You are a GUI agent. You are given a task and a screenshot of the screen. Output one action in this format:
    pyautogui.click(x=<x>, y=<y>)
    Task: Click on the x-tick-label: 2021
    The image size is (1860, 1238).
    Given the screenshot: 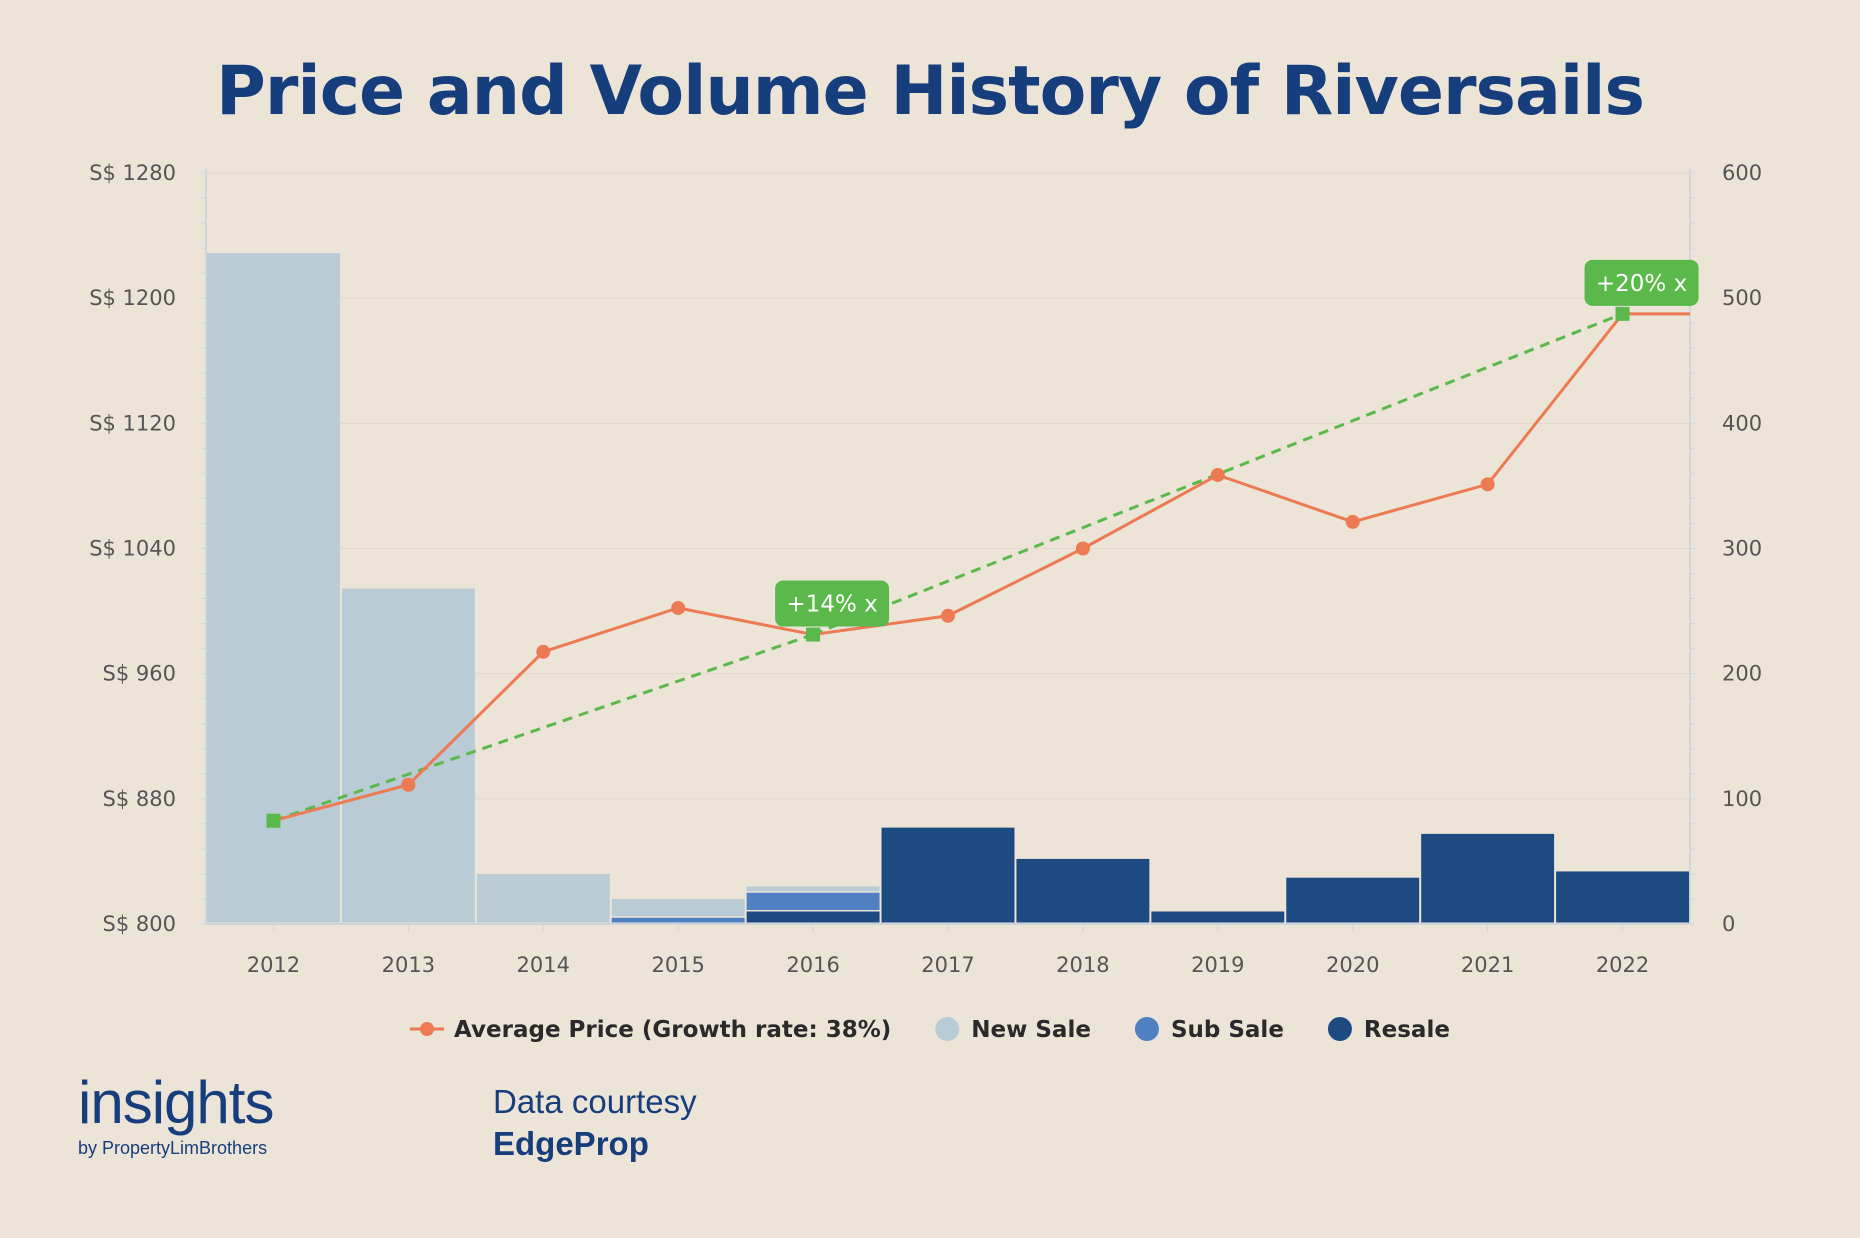 What is the action you would take?
    pyautogui.click(x=1487, y=965)
    